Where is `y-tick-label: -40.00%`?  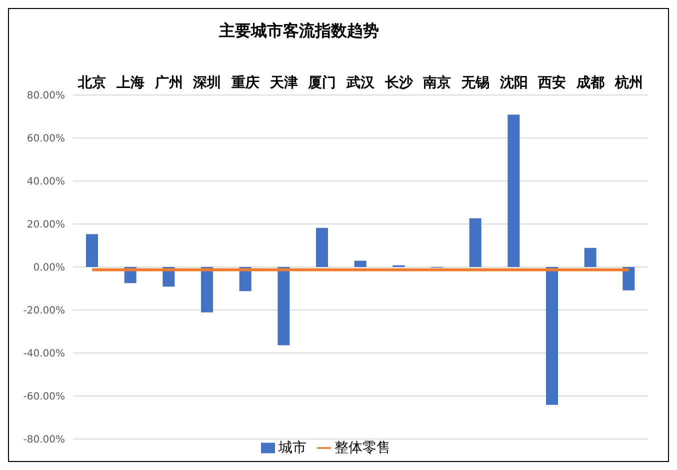
y-tick-label: -40.00% is located at coordinates (44, 354).